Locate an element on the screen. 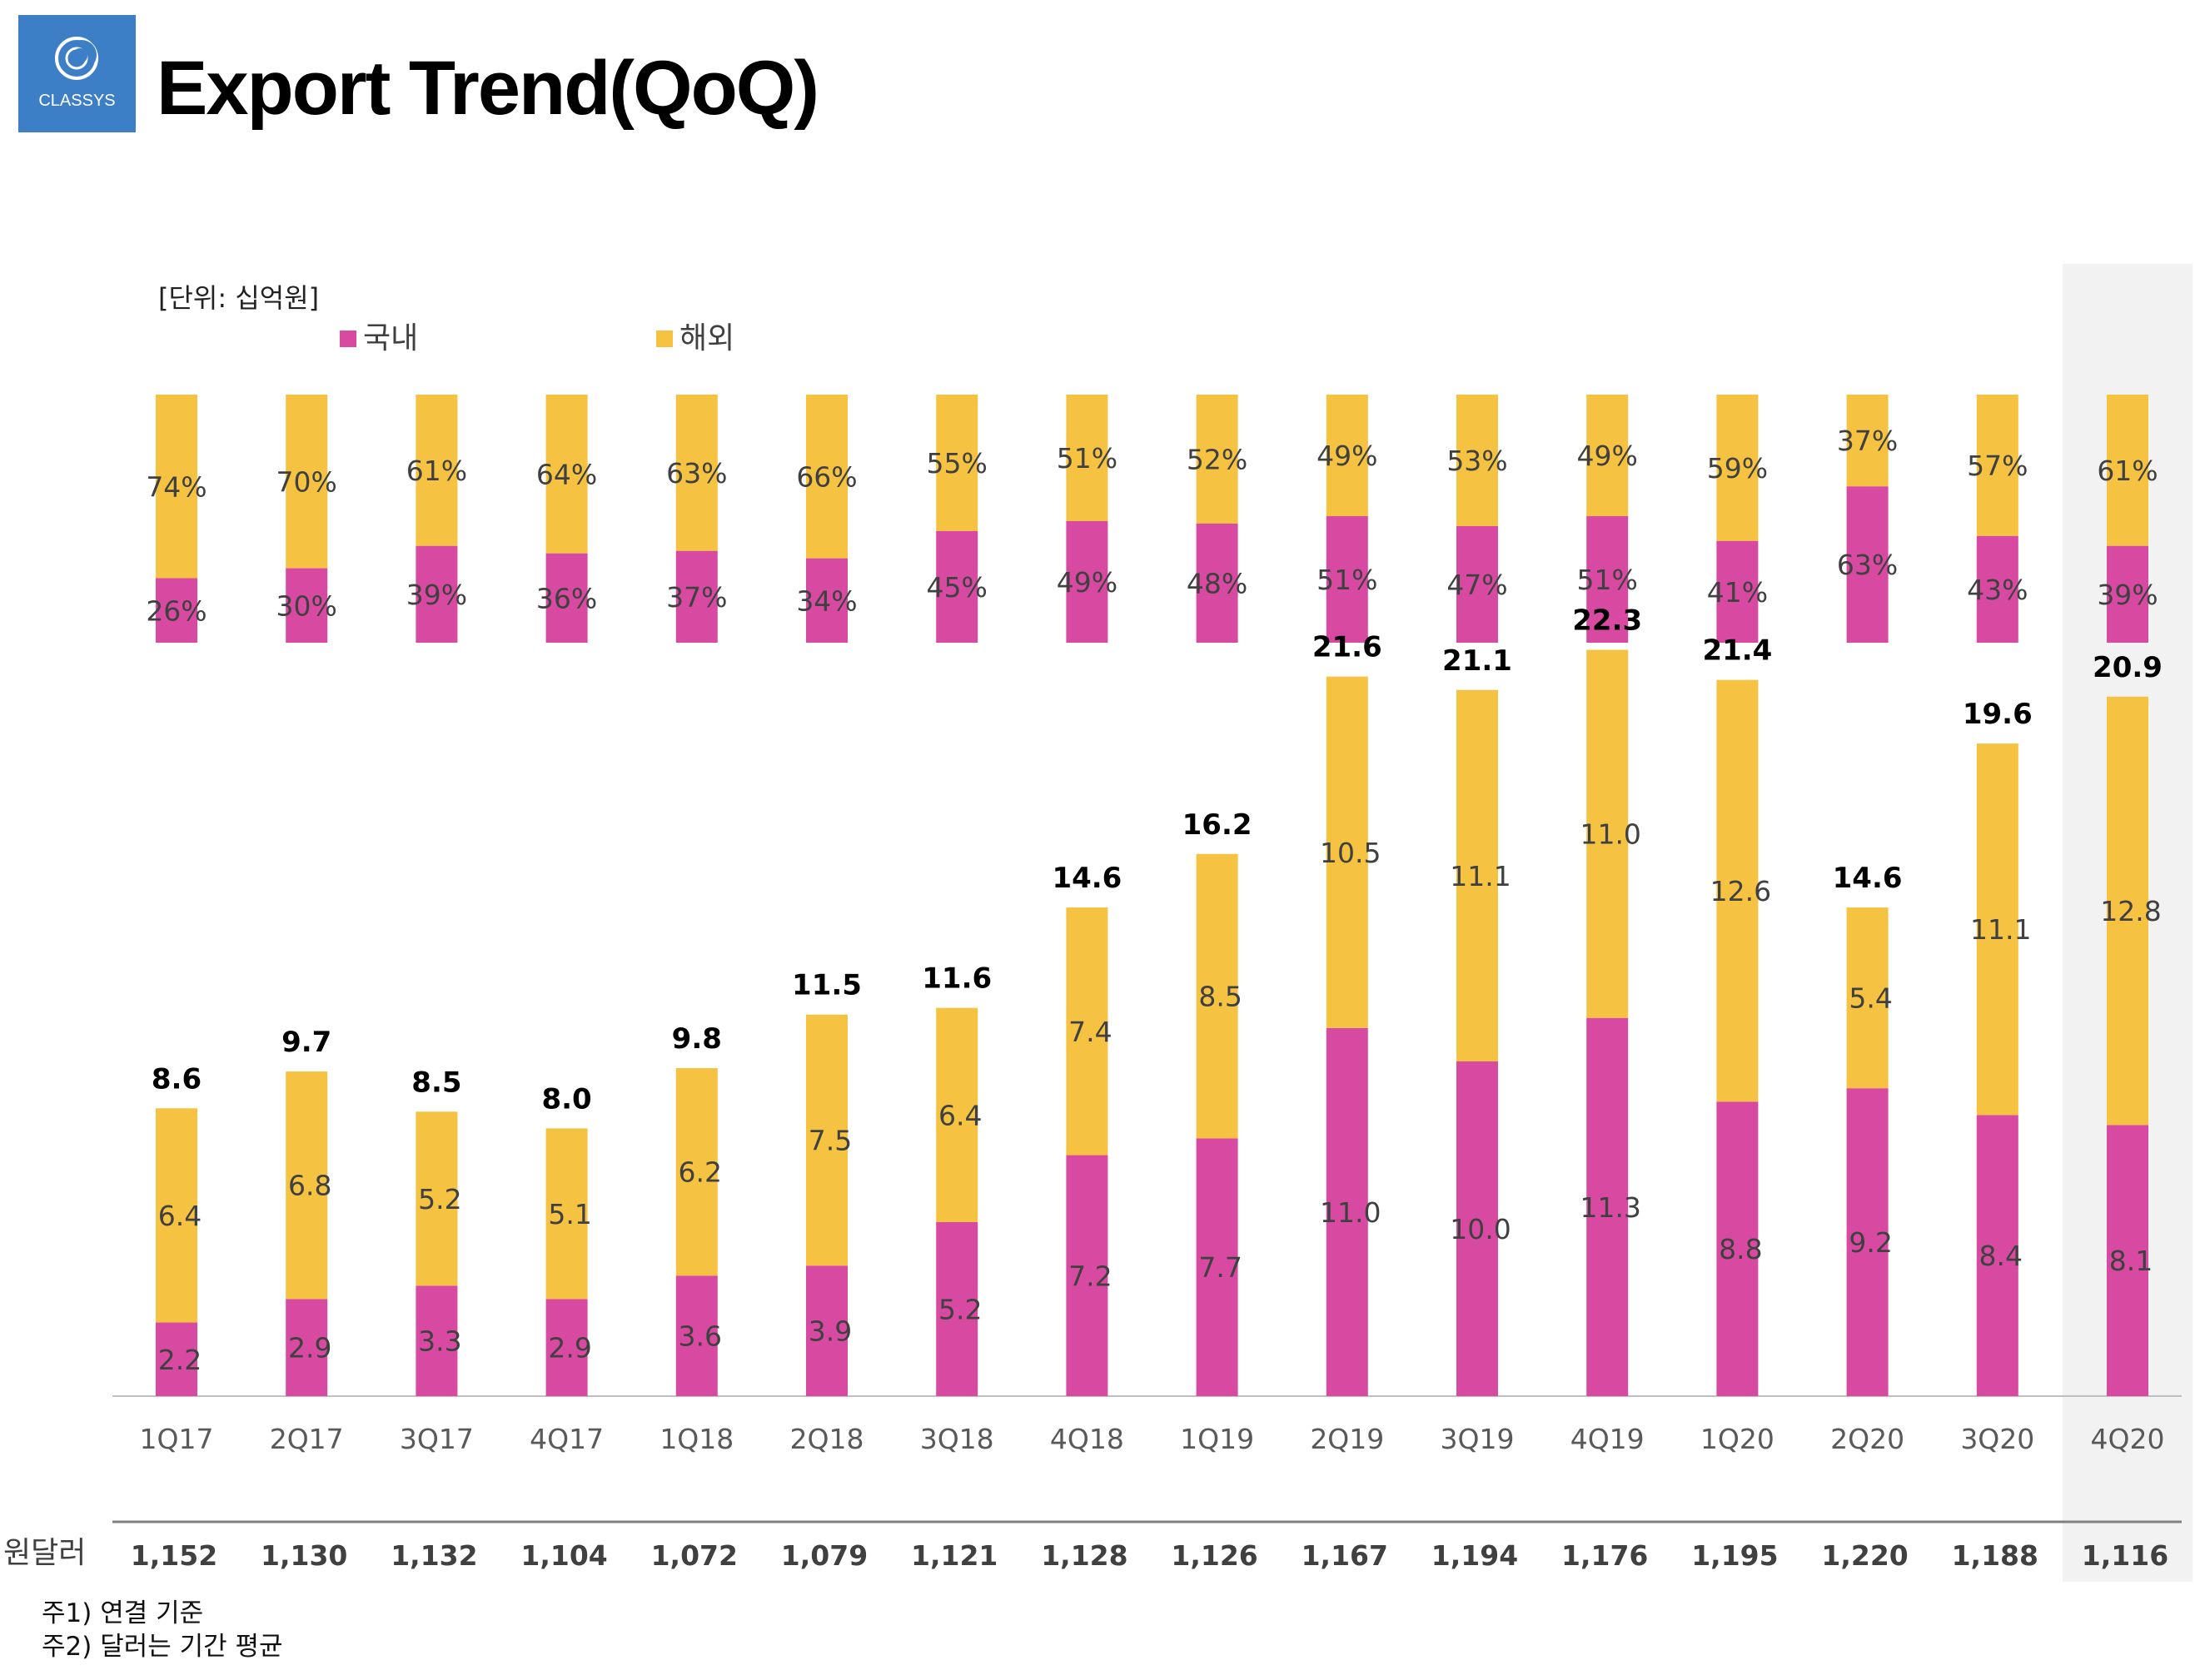 The width and height of the screenshot is (2195, 1680). value-label-overseas: 11.1 is located at coordinates (1480, 876).